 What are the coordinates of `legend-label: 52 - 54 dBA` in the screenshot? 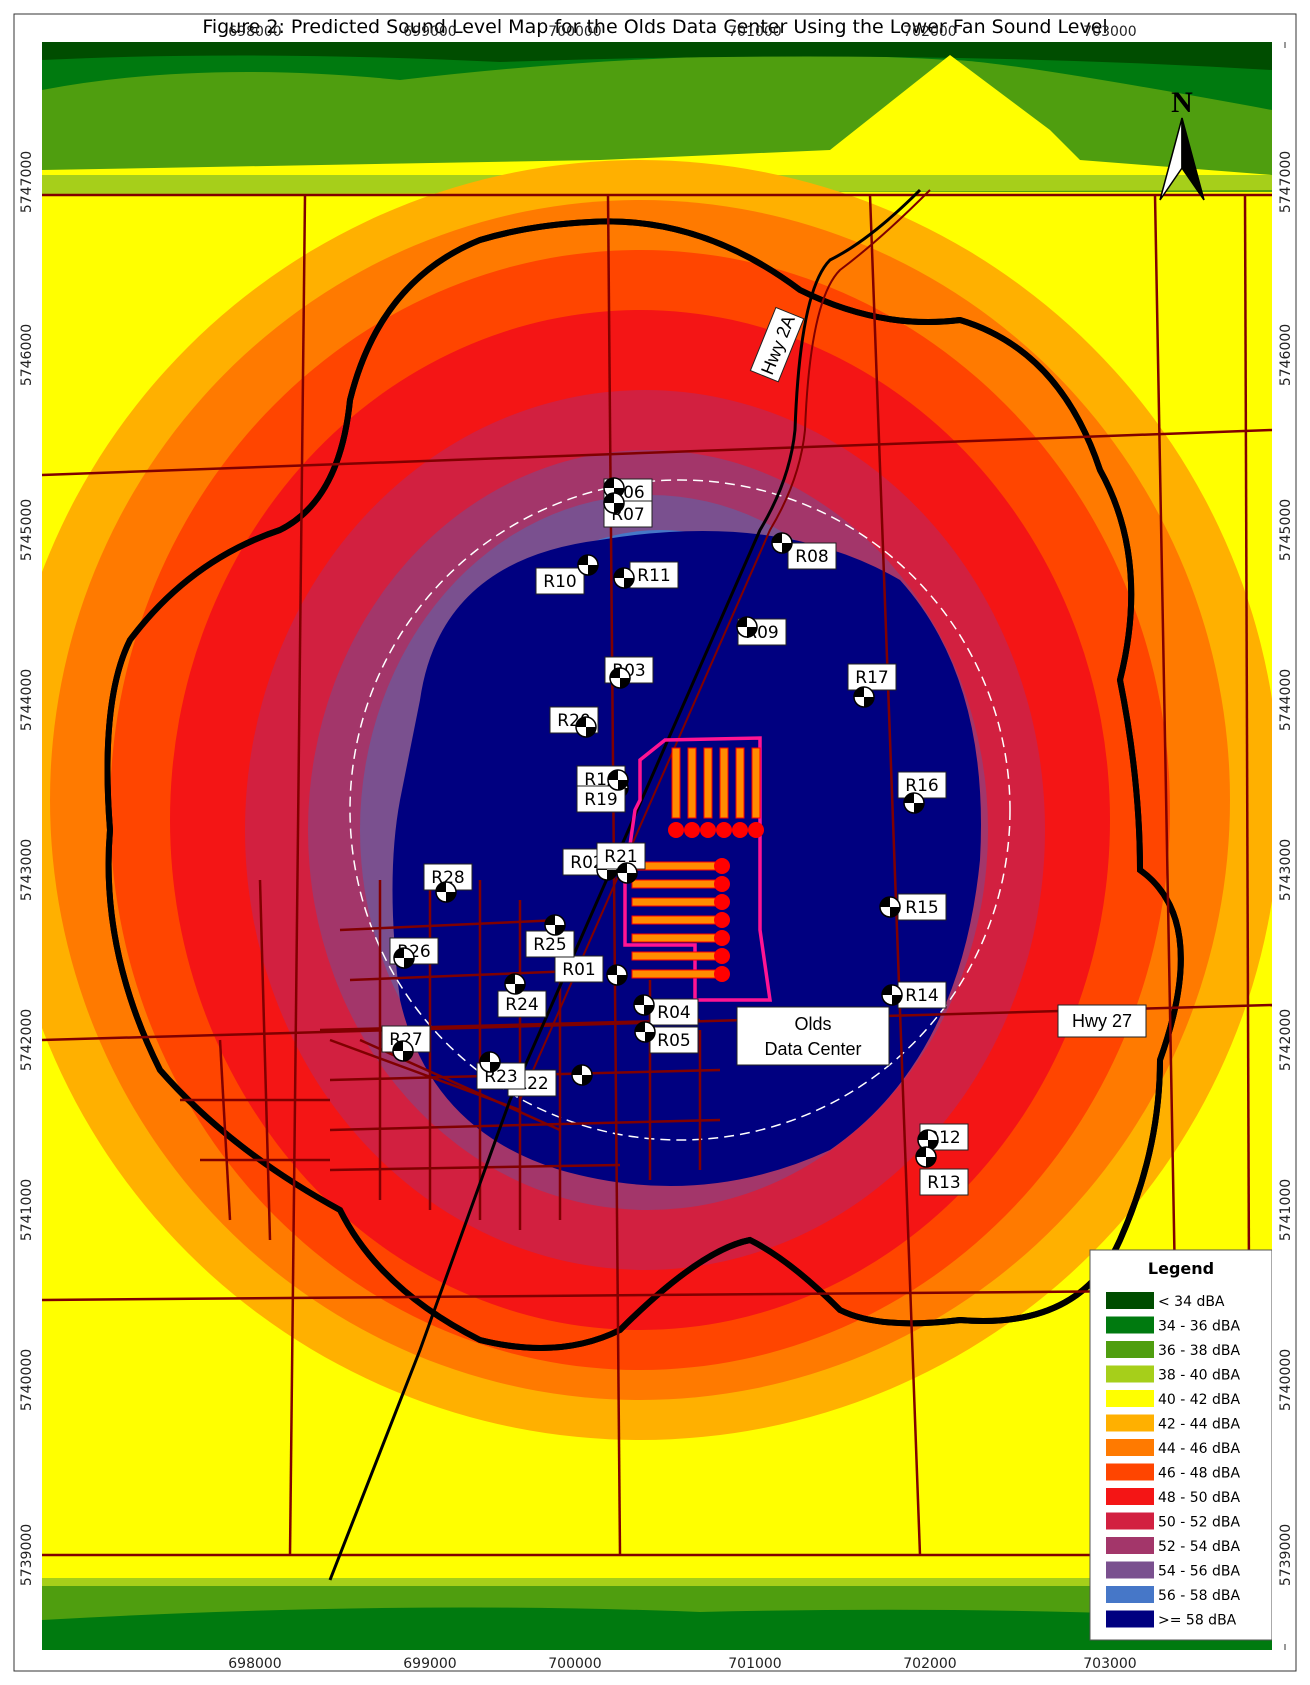 It's located at (1199, 1547).